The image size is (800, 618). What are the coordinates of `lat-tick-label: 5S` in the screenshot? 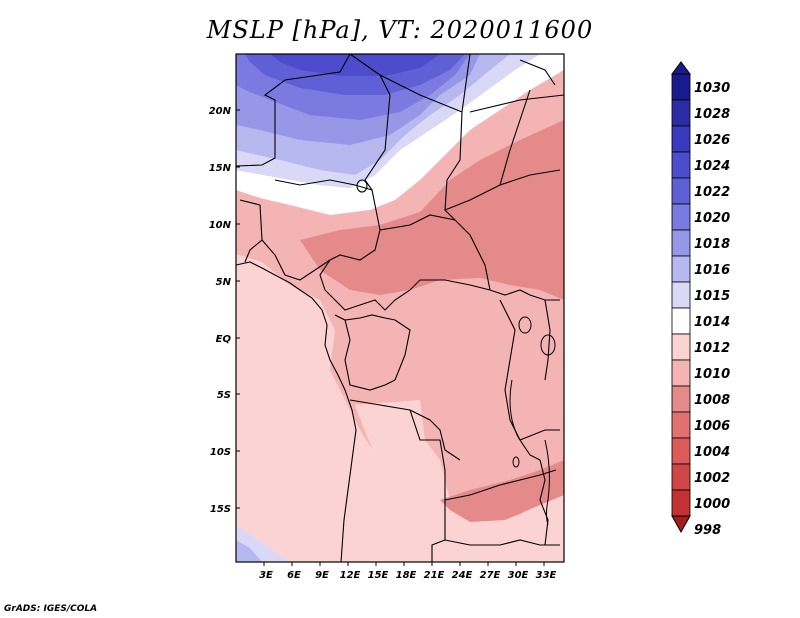 It's located at (224, 395).